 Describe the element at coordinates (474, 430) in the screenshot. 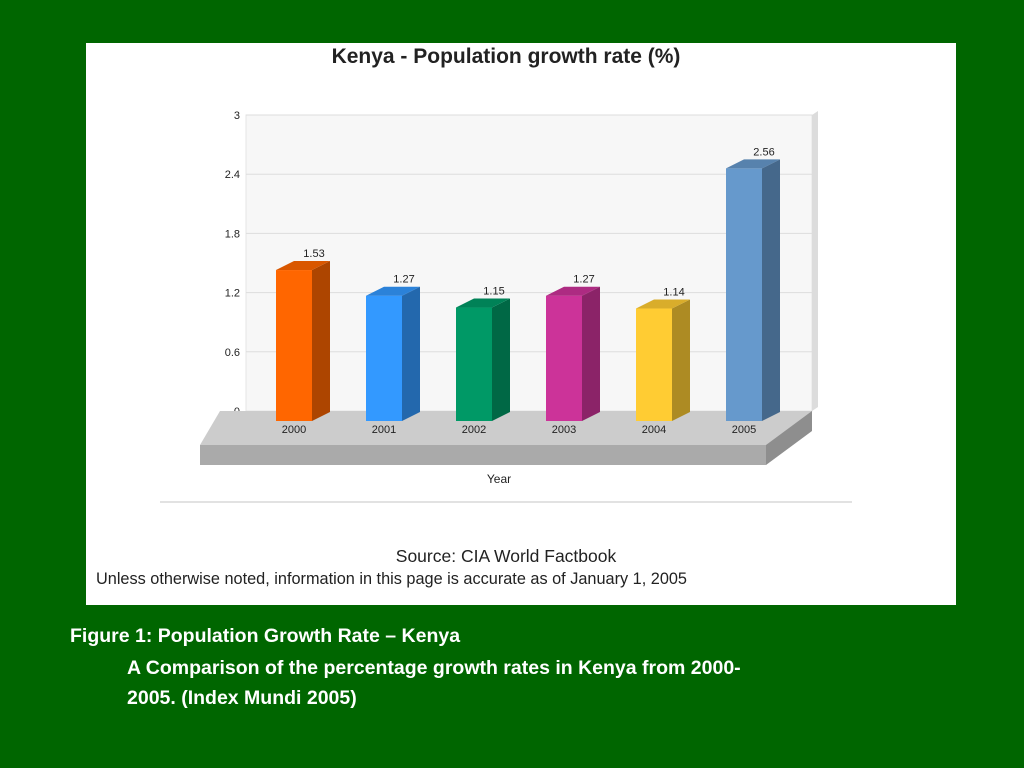

I see `x-tick-label: 2002` at that location.